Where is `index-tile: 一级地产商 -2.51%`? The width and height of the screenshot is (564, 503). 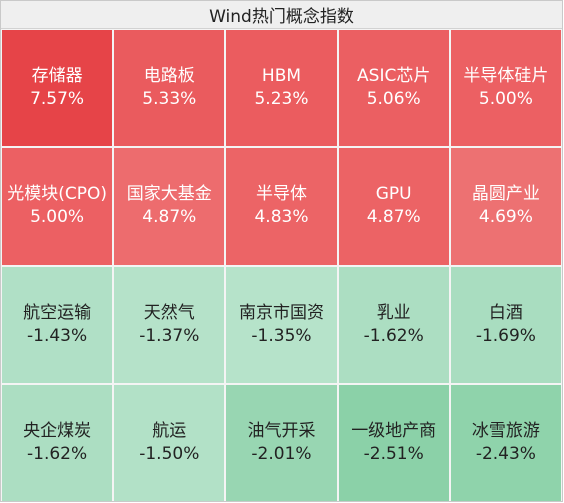 index-tile: 一级地产商 -2.51% is located at coordinates (393, 442).